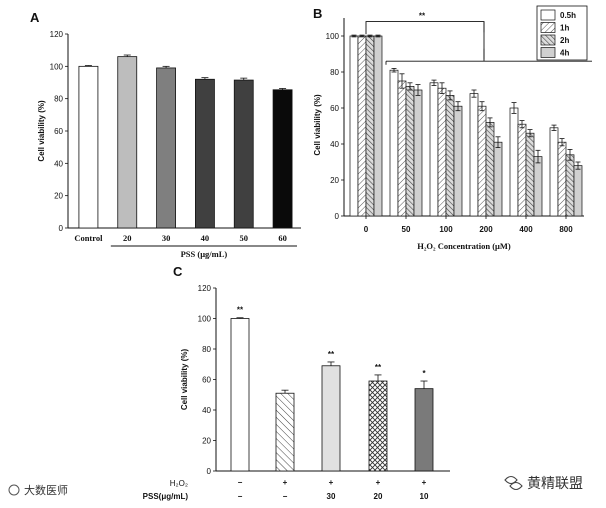  What do you see at coordinates (178, 271) in the screenshot?
I see `panel-letter-c: C` at bounding box center [178, 271].